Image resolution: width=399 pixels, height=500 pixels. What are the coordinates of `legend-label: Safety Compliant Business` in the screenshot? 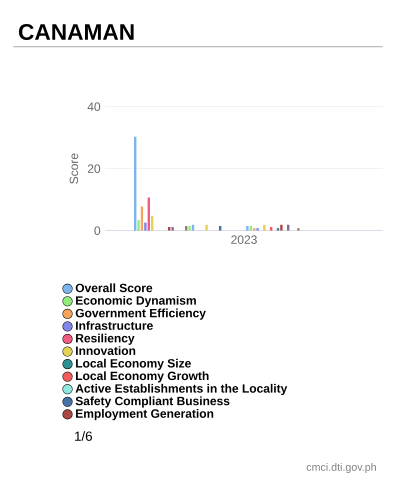 It's located at (153, 402).